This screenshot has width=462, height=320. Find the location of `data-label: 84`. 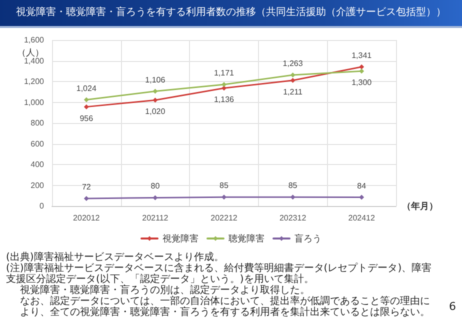

data-label: 84 is located at coordinates (362, 185).